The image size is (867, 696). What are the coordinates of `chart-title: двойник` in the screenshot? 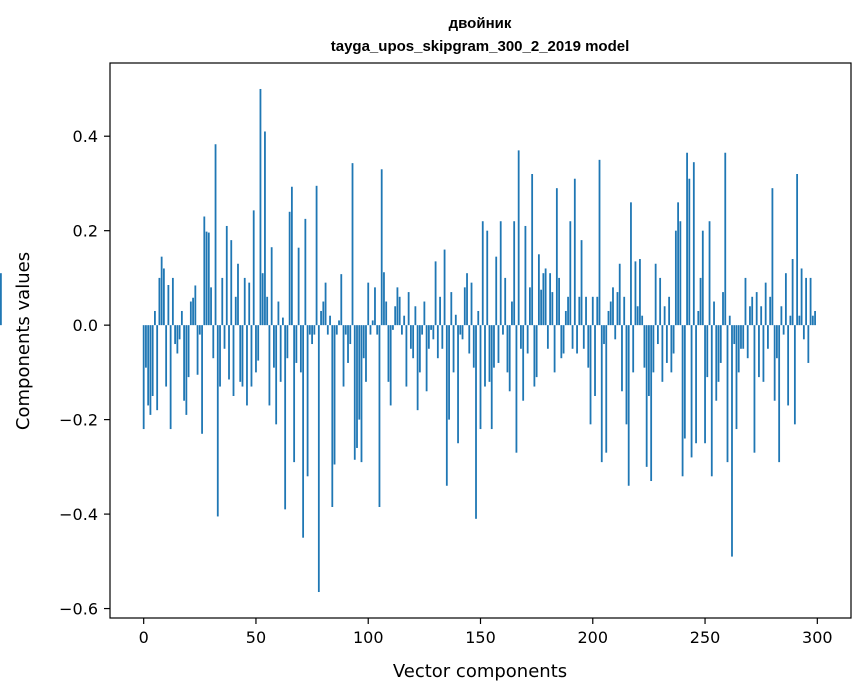 It's located at (480, 23).